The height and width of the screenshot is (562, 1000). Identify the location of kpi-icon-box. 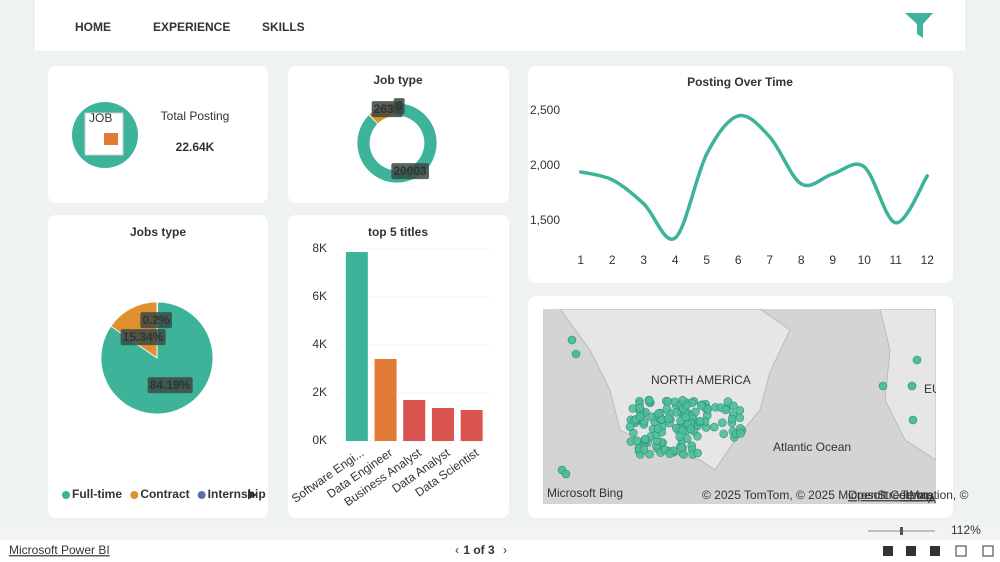
(111, 139).